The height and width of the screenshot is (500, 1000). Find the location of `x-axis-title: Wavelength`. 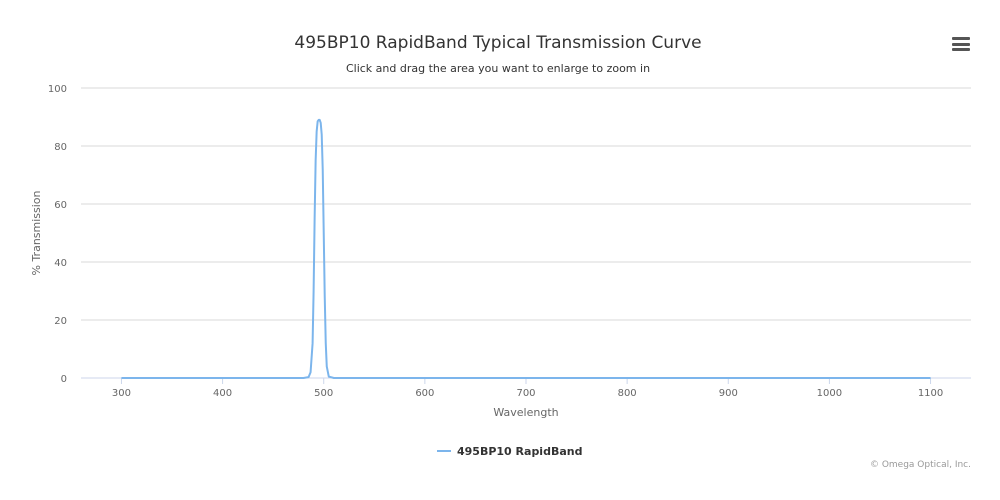

x-axis-title: Wavelength is located at coordinates (525, 412).